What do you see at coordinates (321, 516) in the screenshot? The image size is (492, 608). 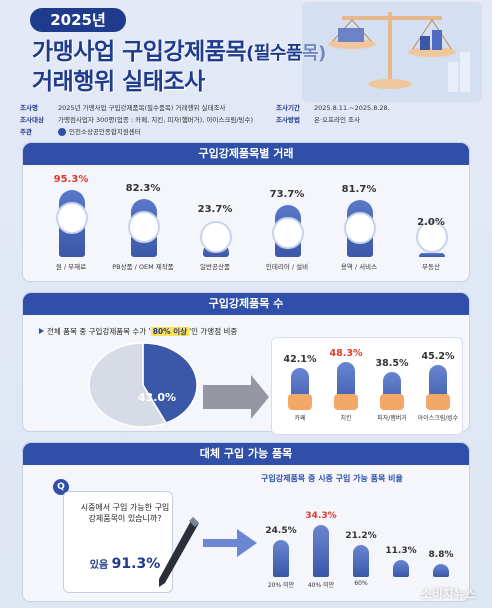 I see `s3-value-label: 34.3%` at bounding box center [321, 516].